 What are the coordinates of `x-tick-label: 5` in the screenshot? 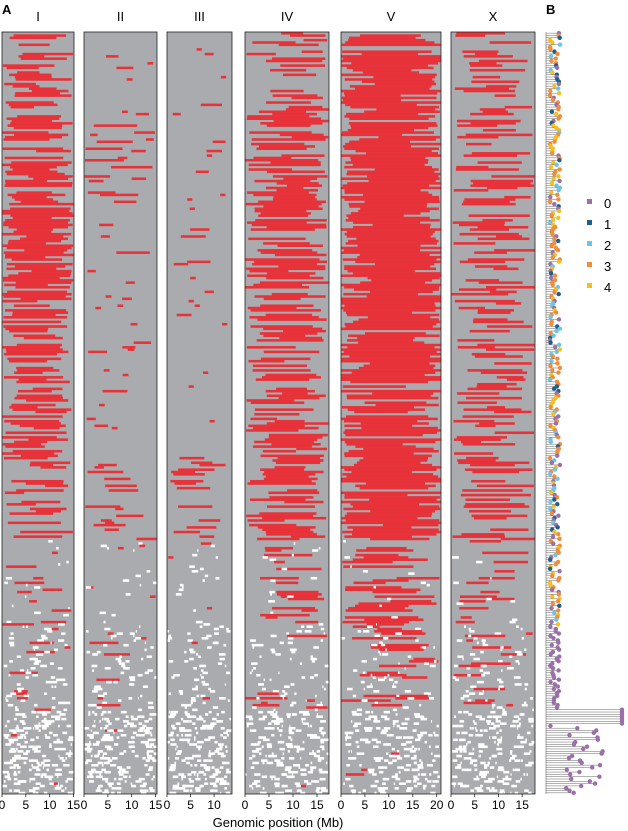 It's located at (269, 805).